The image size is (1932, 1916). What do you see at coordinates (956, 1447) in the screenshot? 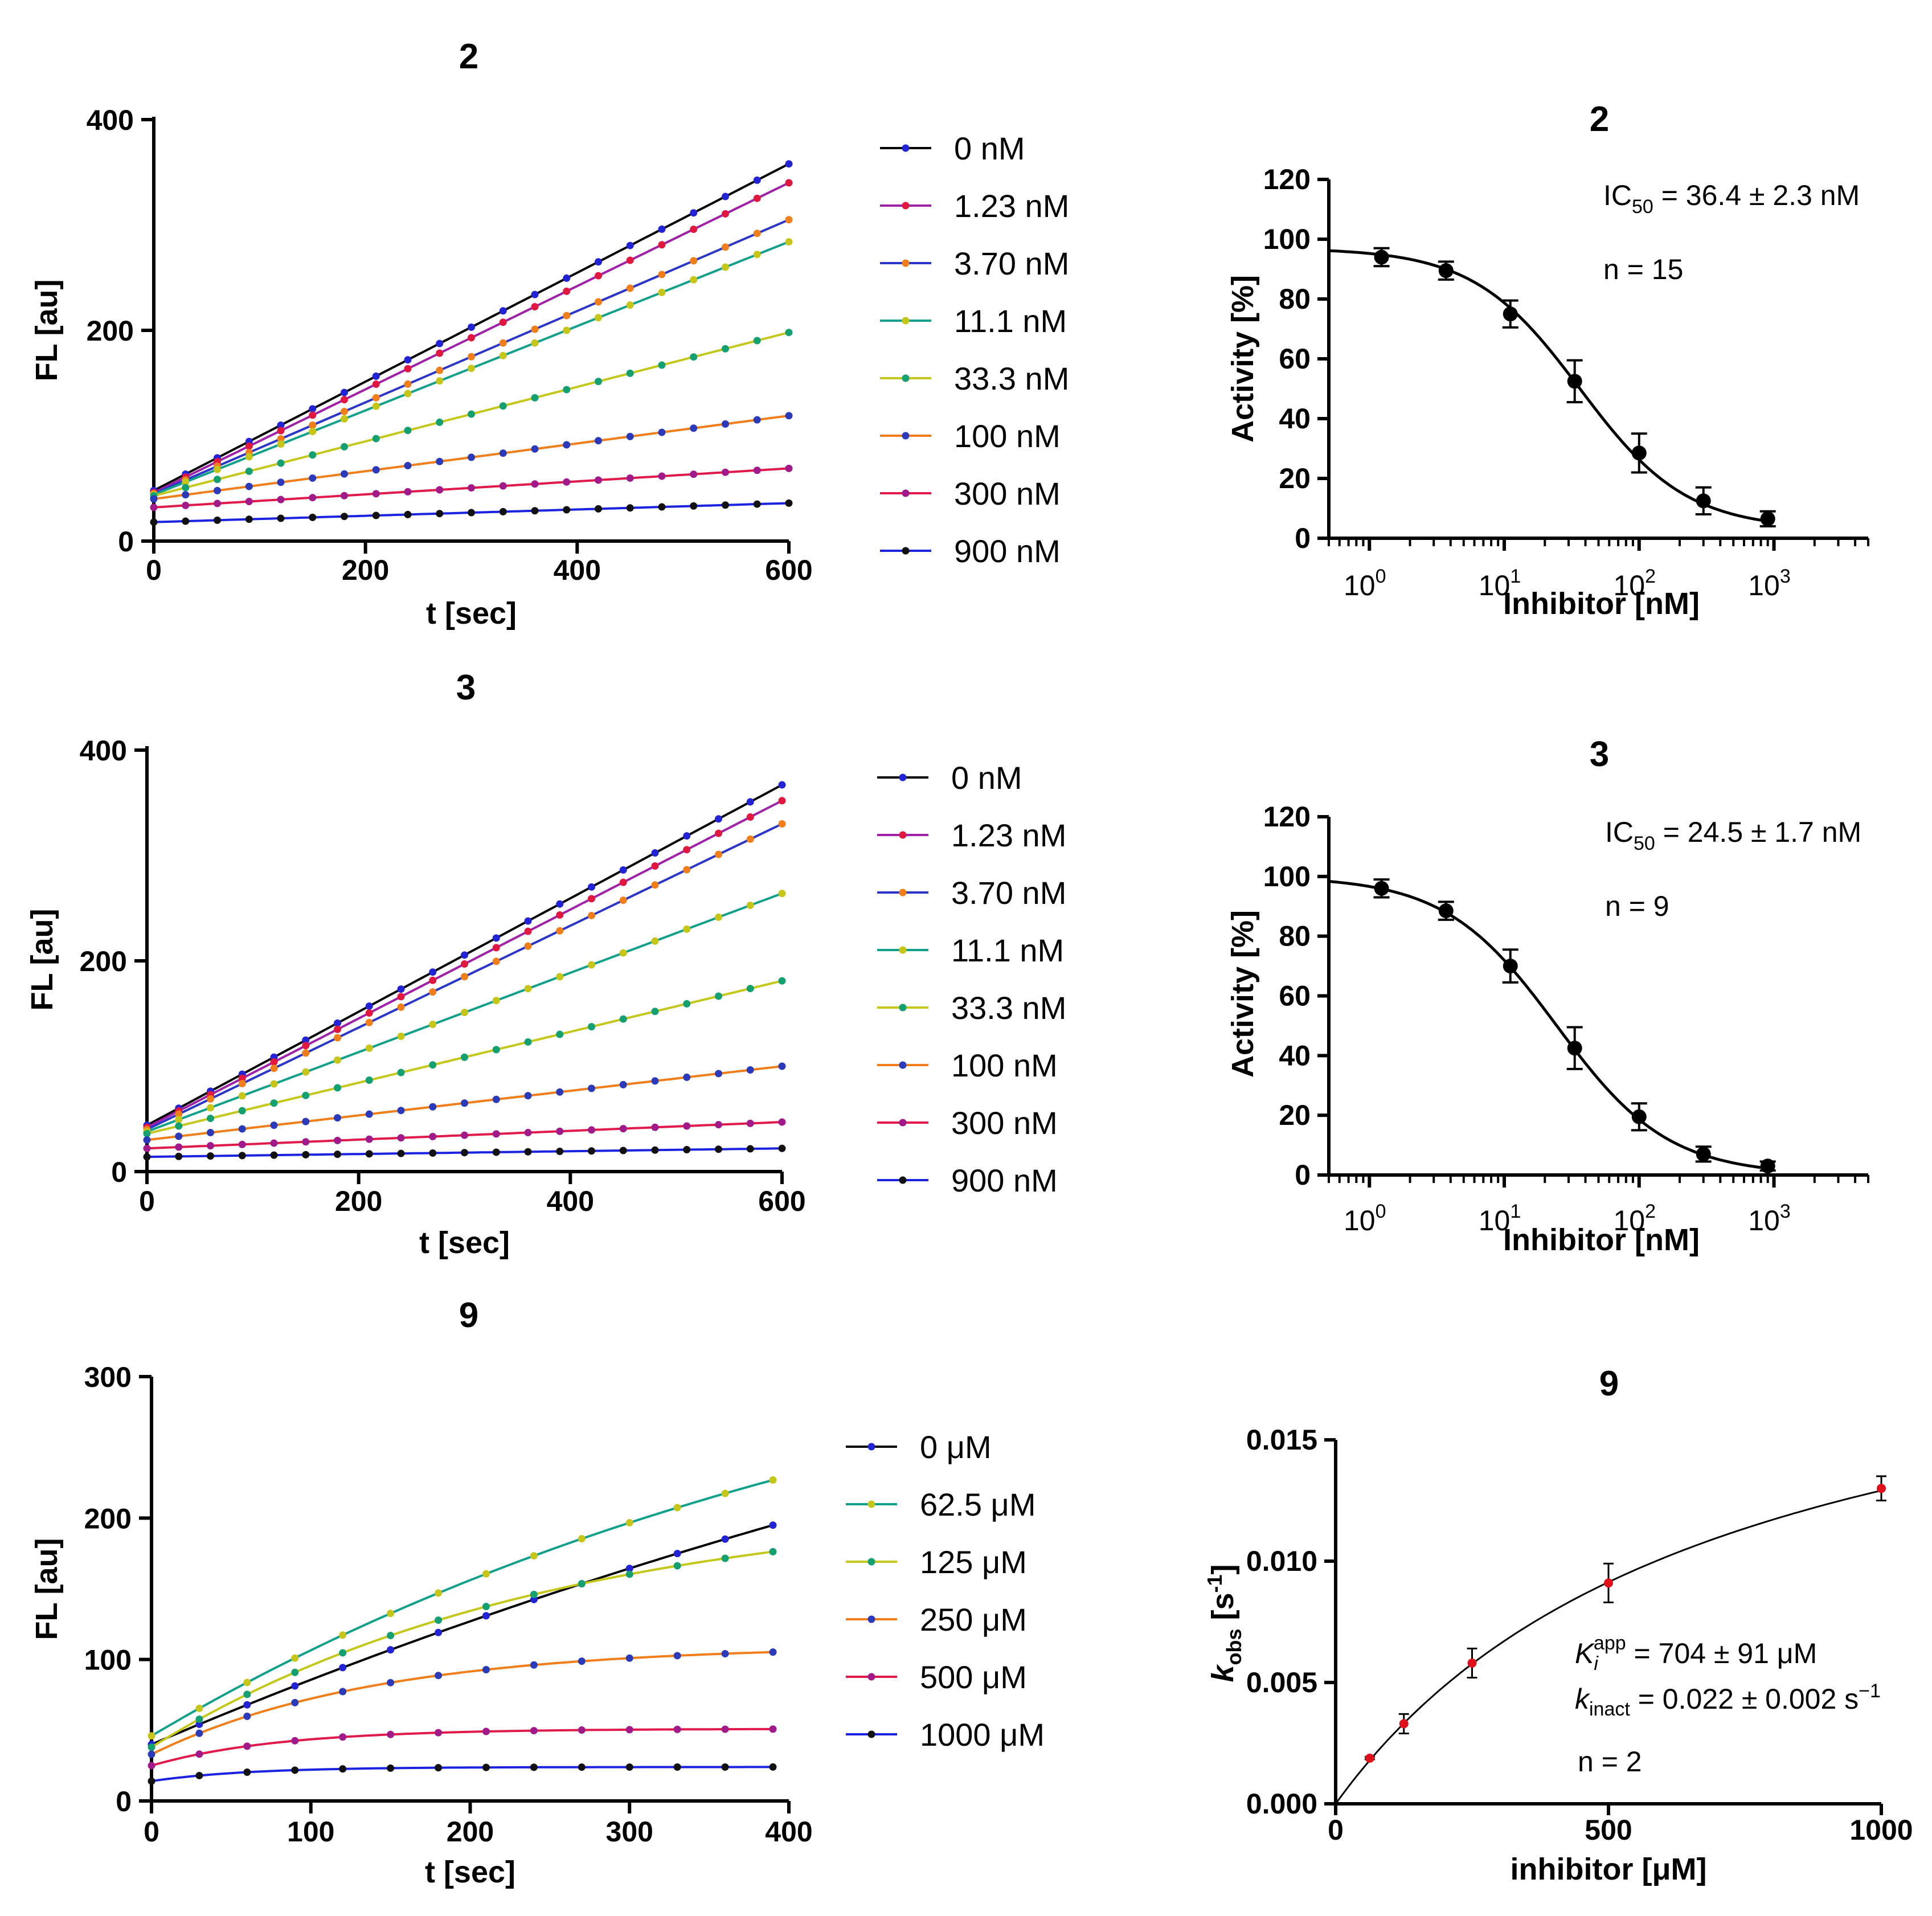
I see `legend-label: 0 μM` at bounding box center [956, 1447].